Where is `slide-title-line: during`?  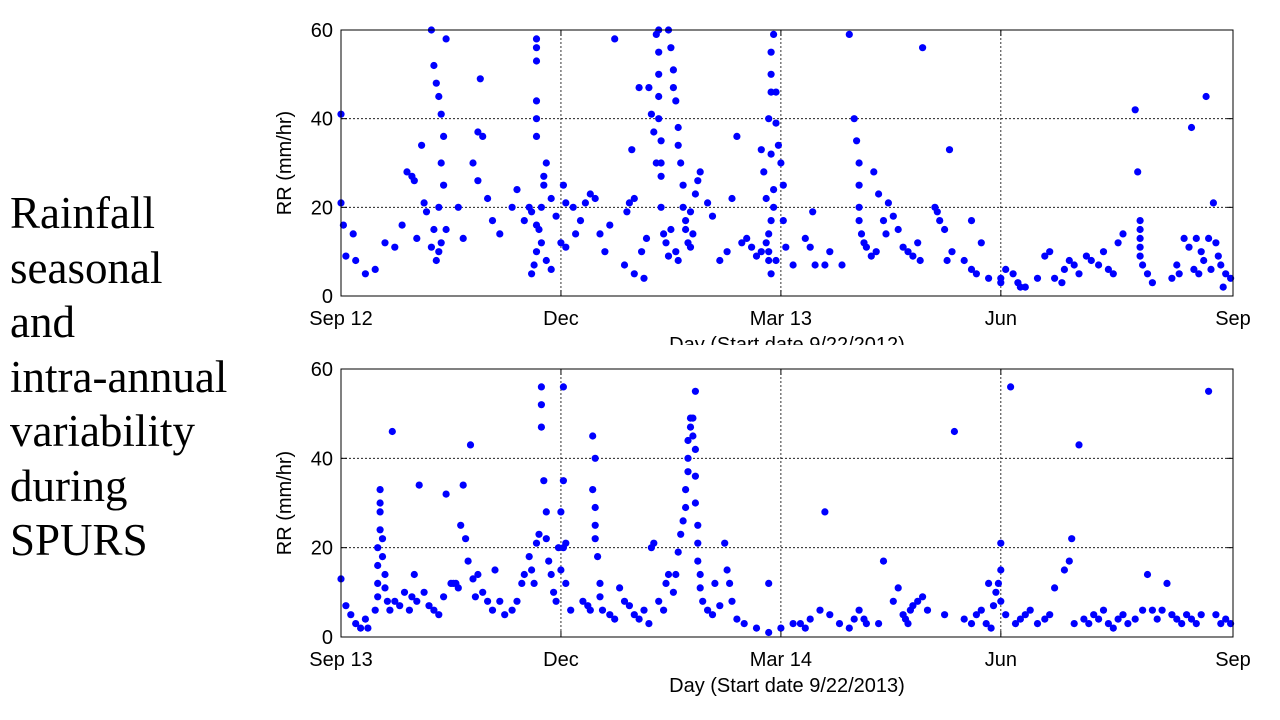 slide-title-line: during is located at coordinates (69, 485).